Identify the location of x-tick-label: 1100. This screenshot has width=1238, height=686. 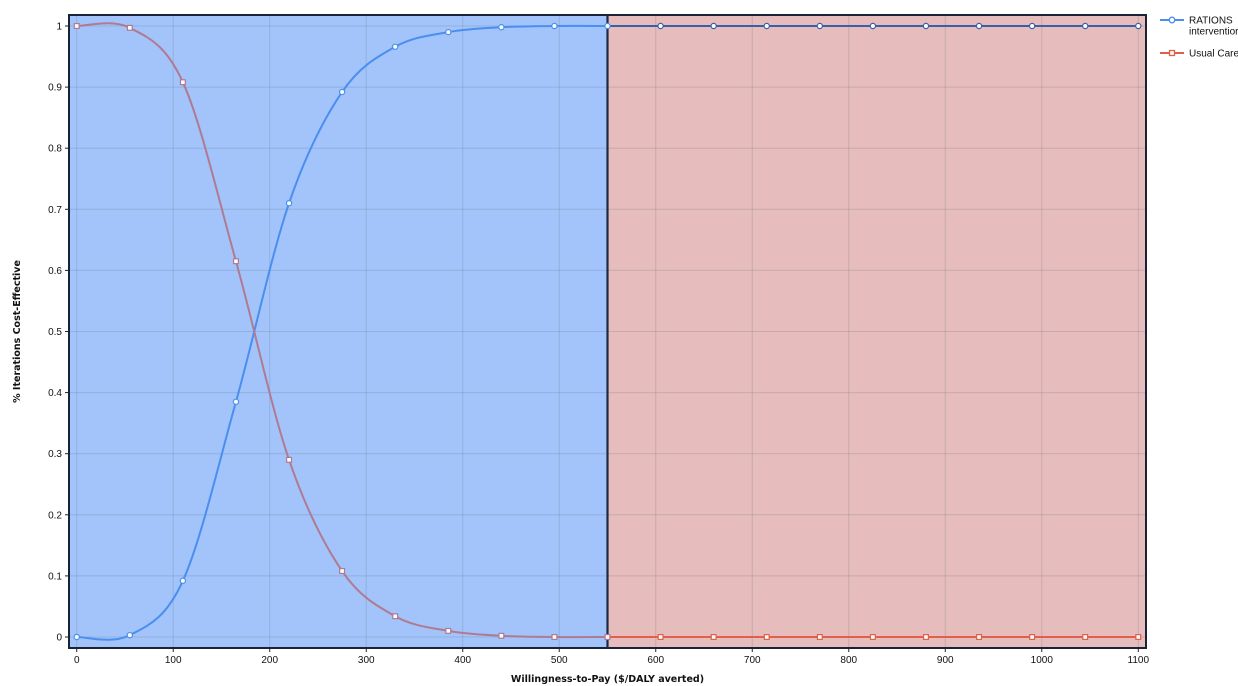
(1139, 660).